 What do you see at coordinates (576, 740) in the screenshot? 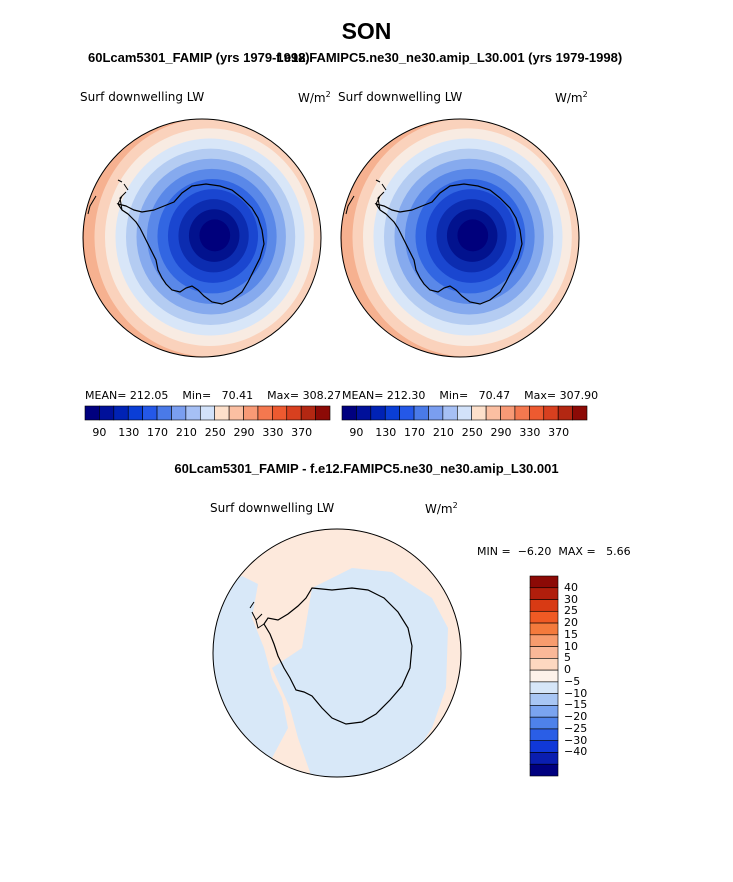
I see `colorbar-tick-label: −30` at bounding box center [576, 740].